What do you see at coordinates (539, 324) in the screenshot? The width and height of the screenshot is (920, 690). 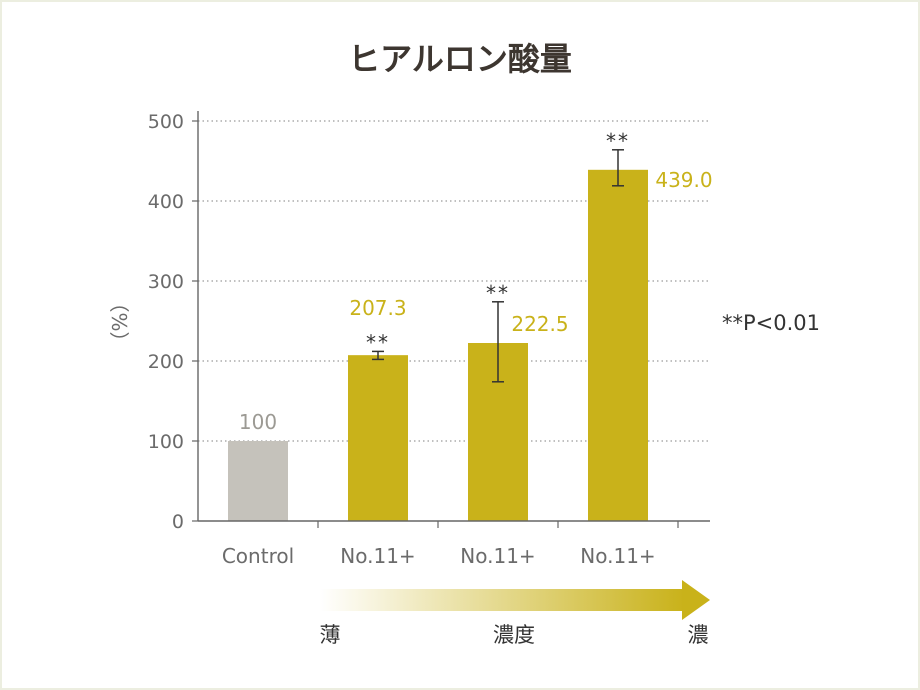 I see `data-value-label: 222.5` at bounding box center [539, 324].